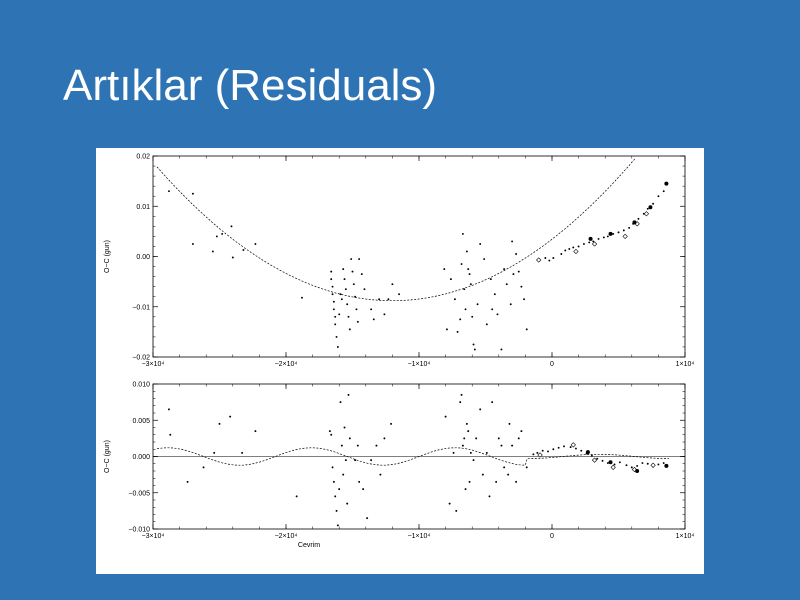  What do you see at coordinates (139, 493) in the screenshot?
I see `y-tick-label: −0.005` at bounding box center [139, 493].